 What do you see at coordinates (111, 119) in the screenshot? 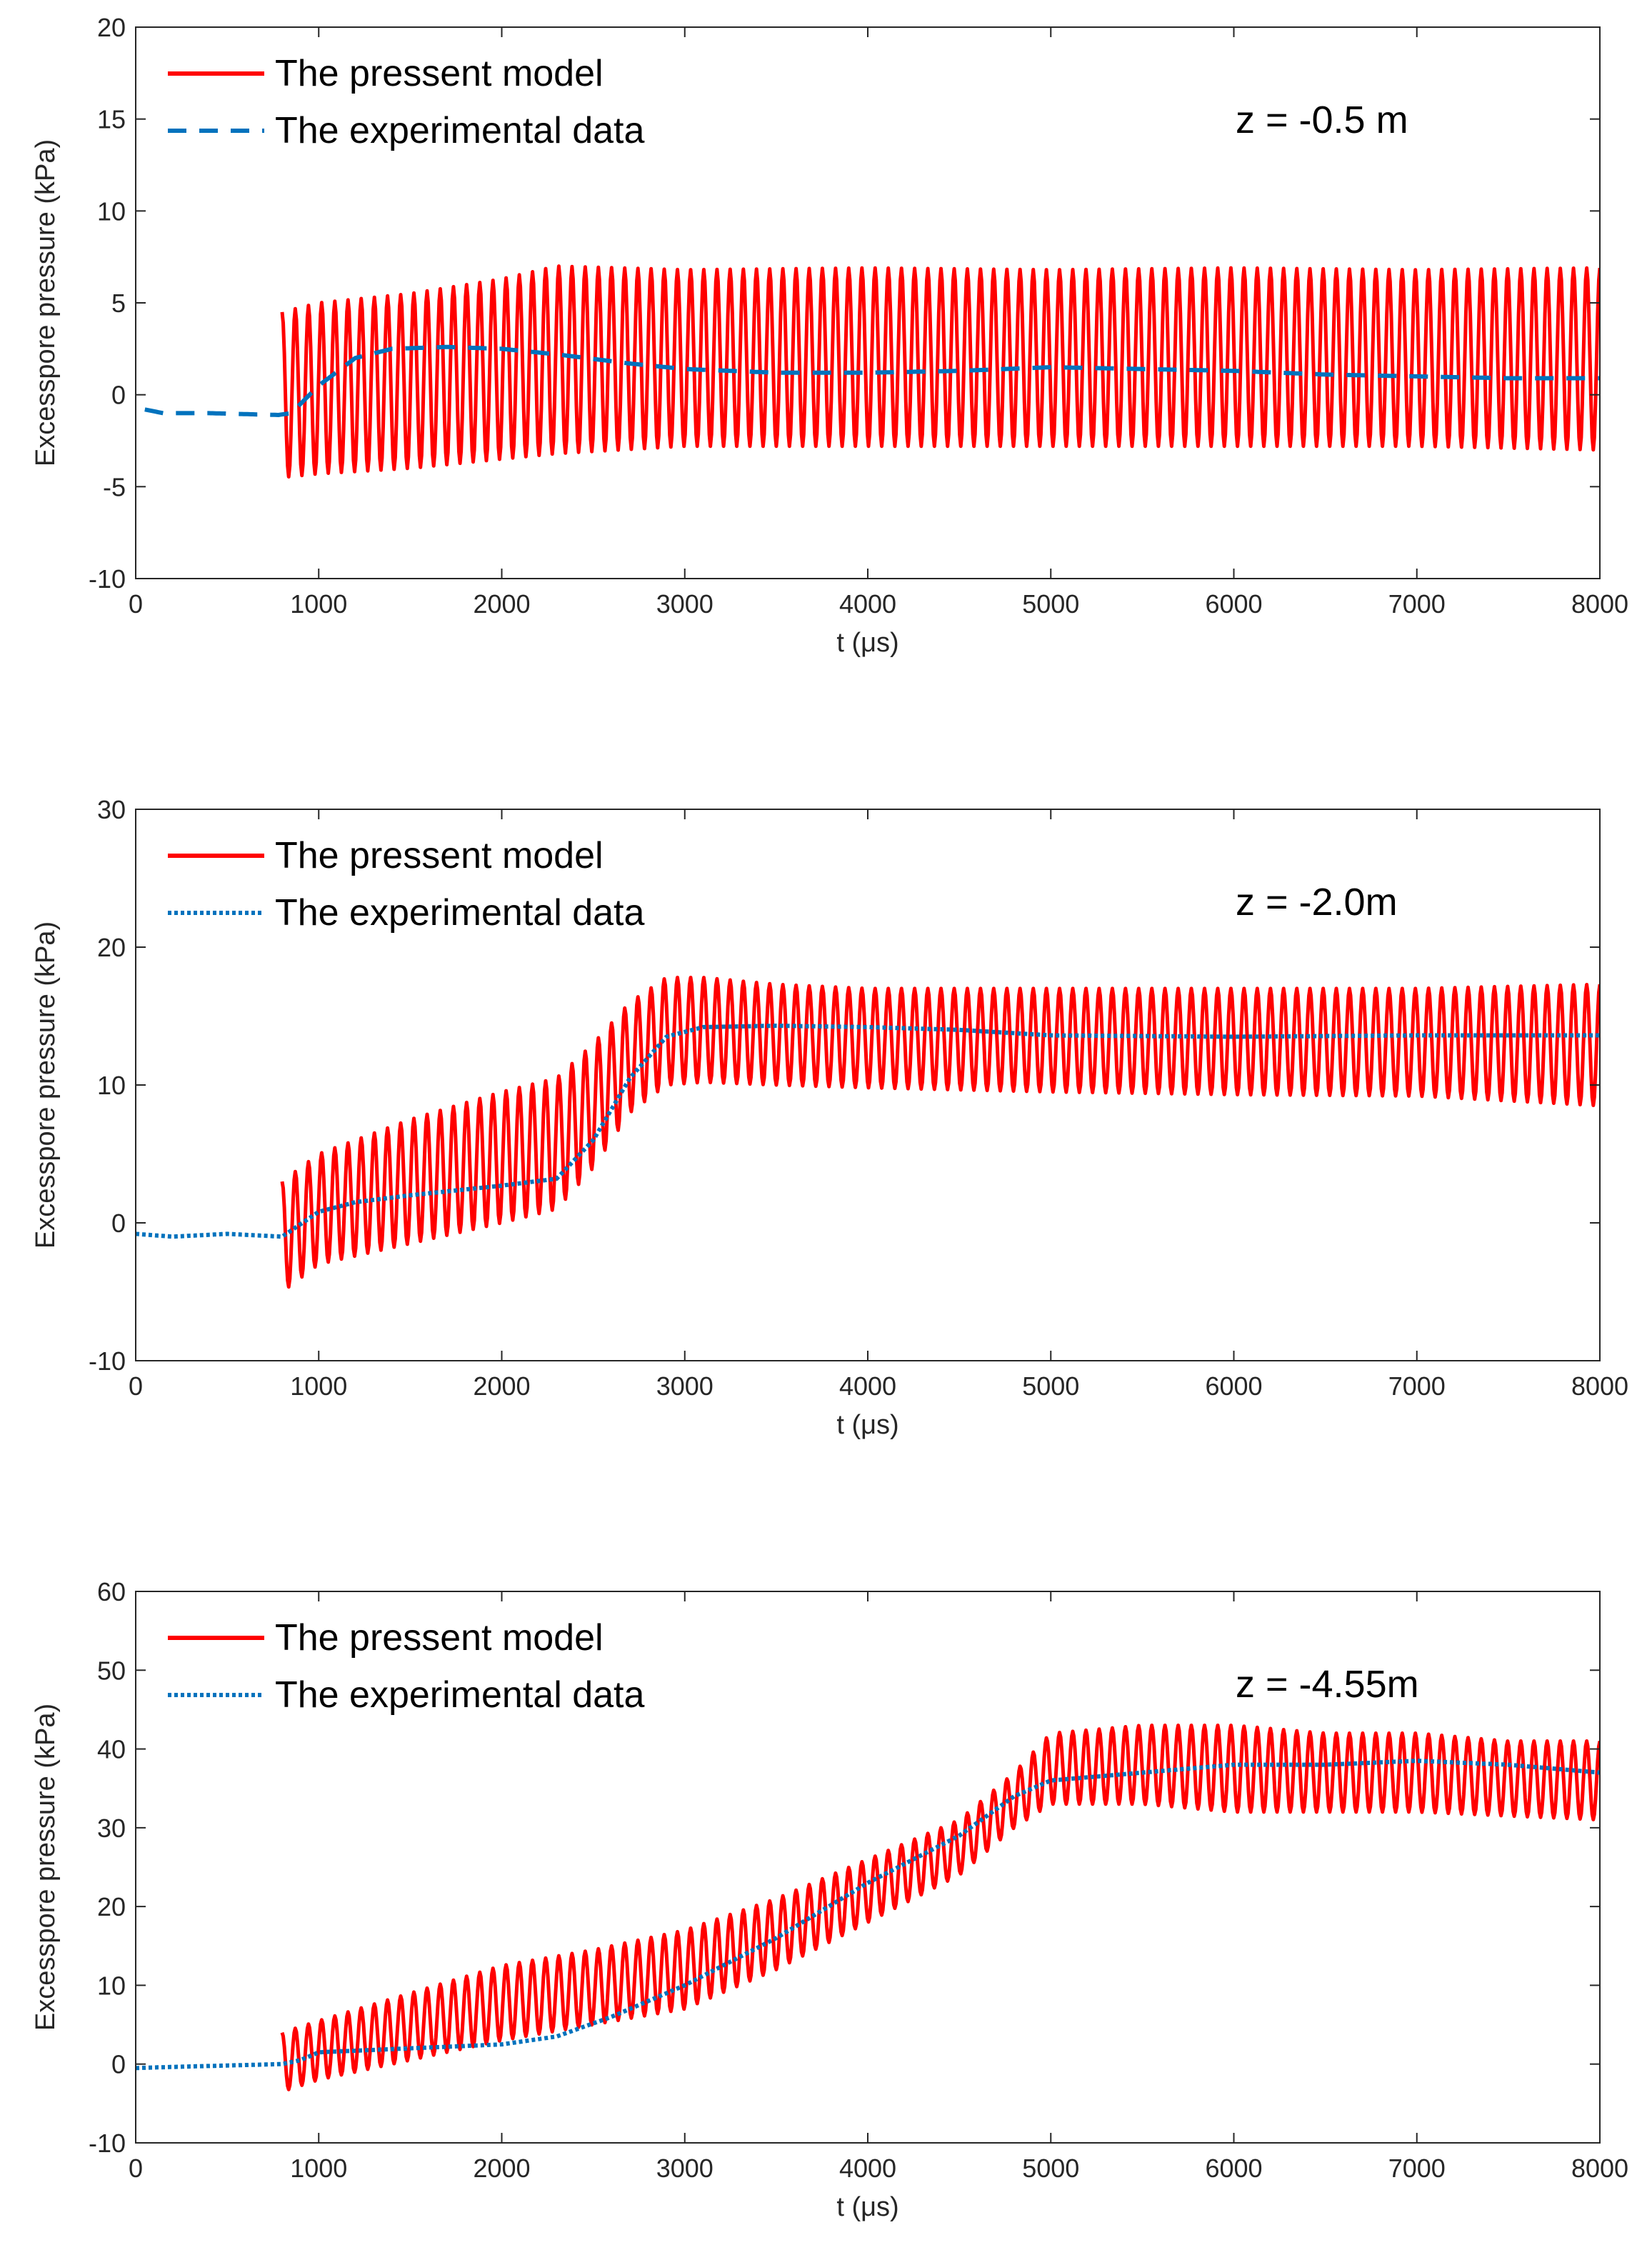
I see `y-tick-label: 15` at bounding box center [111, 119].